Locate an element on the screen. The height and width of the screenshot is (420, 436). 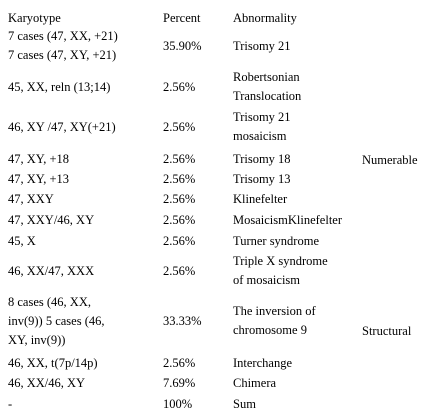
cell-line: Klinefelter is located at coordinates (260, 198).